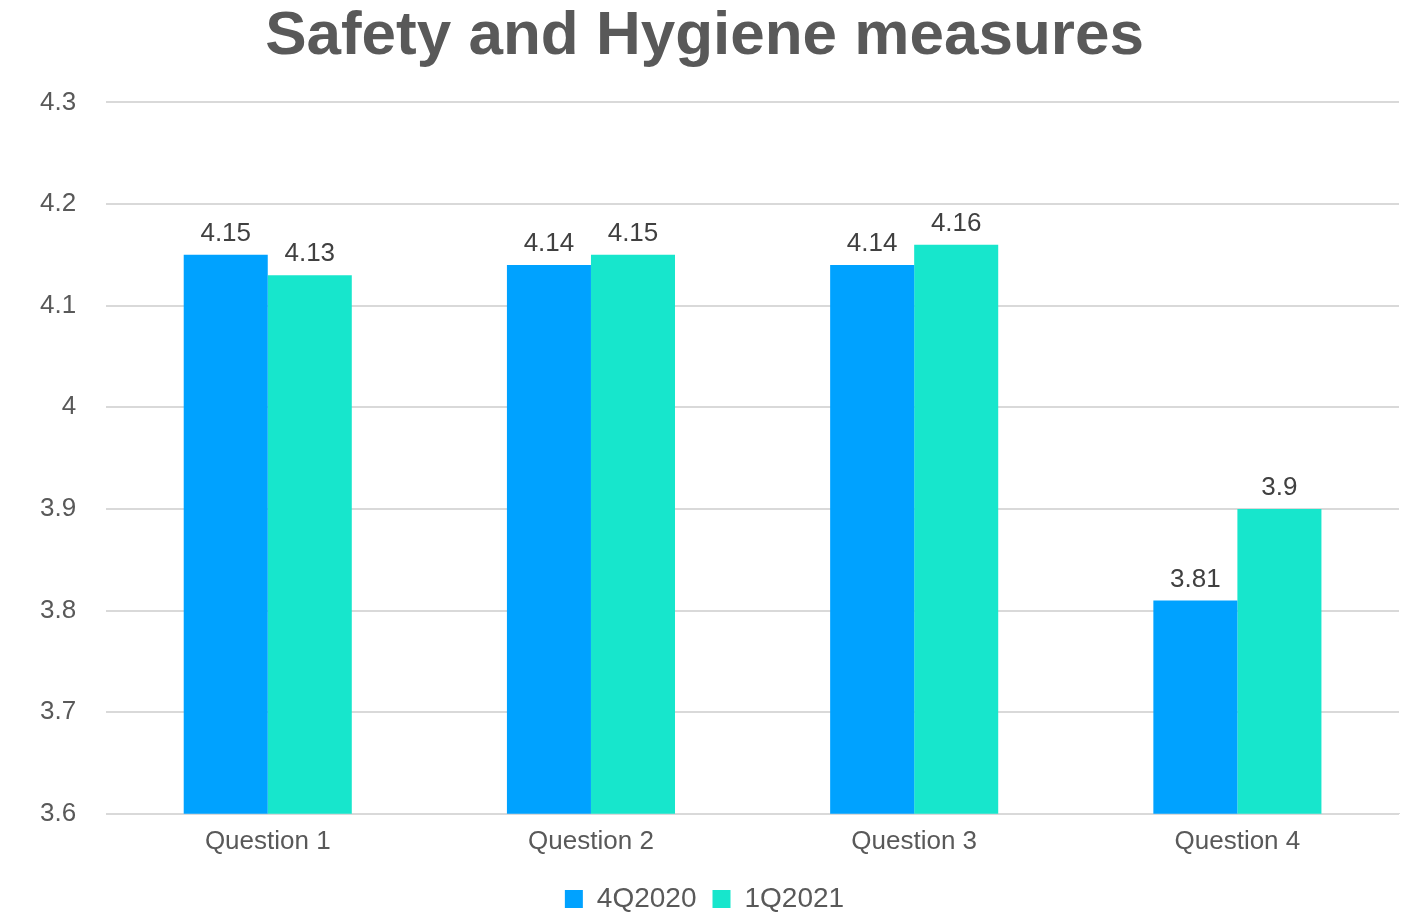 The image size is (1409, 923). What do you see at coordinates (914, 839) in the screenshot?
I see `x-tick-label: Question 3` at bounding box center [914, 839].